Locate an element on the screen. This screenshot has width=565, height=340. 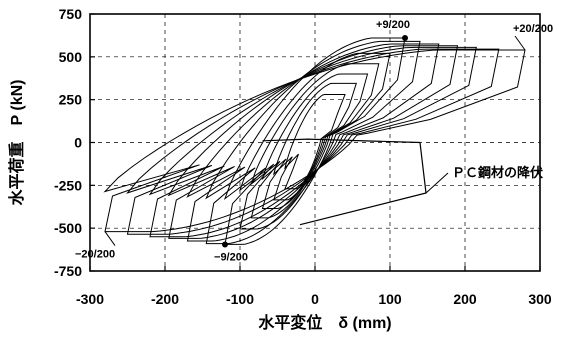
x-axis-title: 水平変位 δ (mm) is located at coordinates (324, 322).